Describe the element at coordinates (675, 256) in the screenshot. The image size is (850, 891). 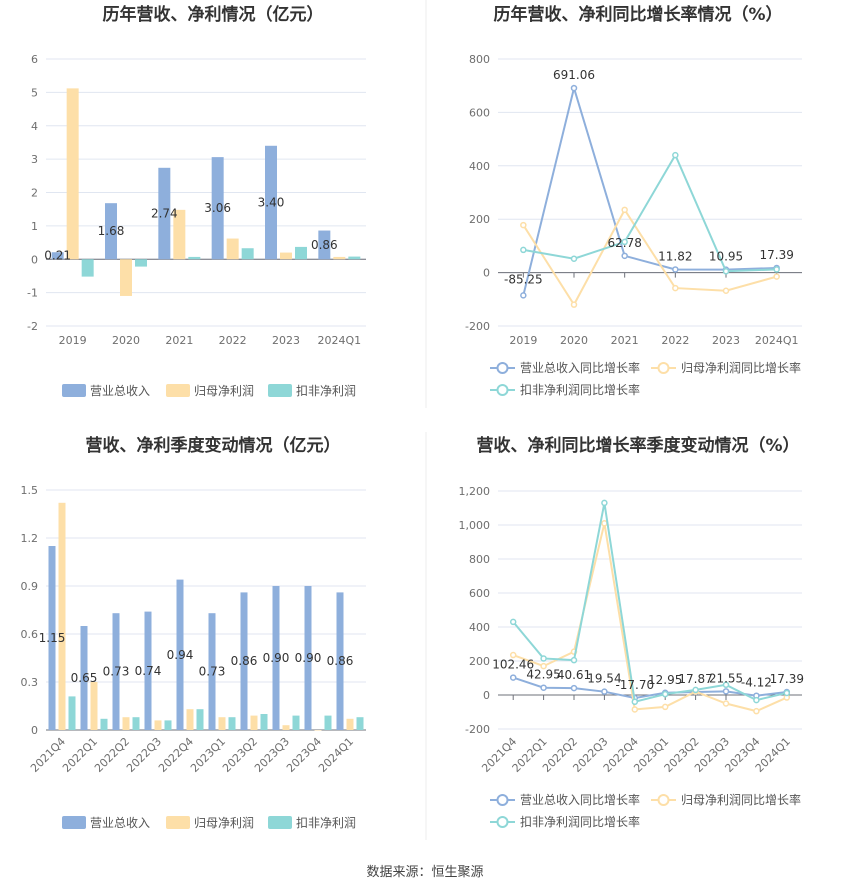
I see `data-label: 11.82` at that location.